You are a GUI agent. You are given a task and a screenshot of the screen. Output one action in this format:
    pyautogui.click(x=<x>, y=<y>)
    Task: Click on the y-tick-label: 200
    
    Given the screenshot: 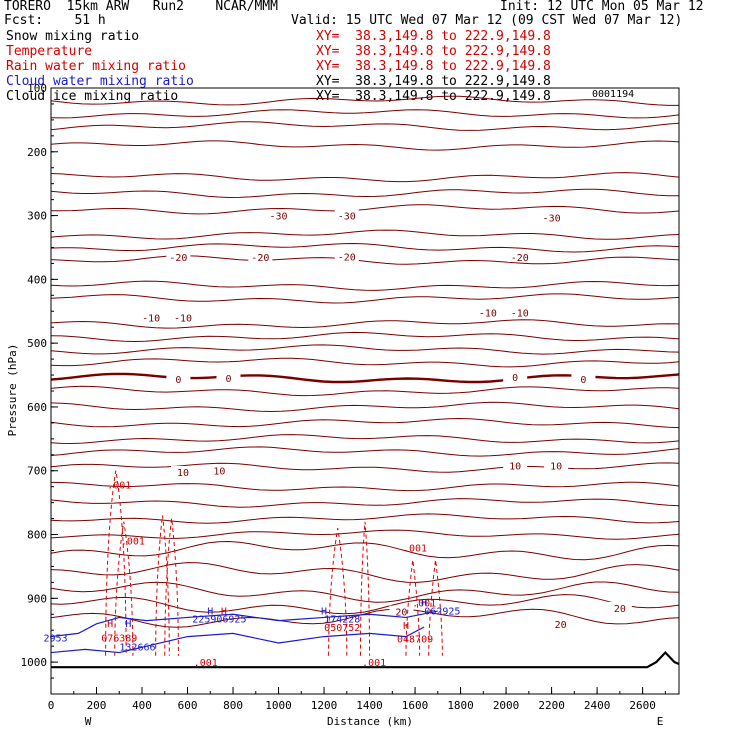 What is the action you would take?
    pyautogui.click(x=37, y=152)
    